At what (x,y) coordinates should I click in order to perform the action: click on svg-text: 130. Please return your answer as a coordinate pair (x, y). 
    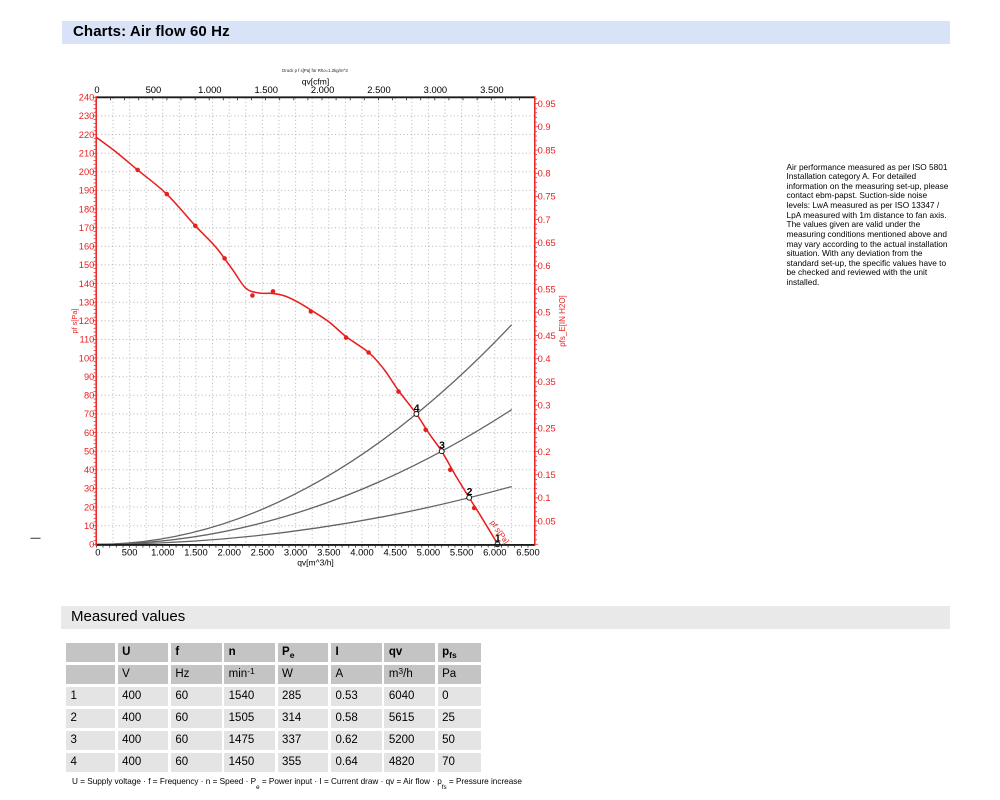
    Looking at the image, I should click on (87, 303).